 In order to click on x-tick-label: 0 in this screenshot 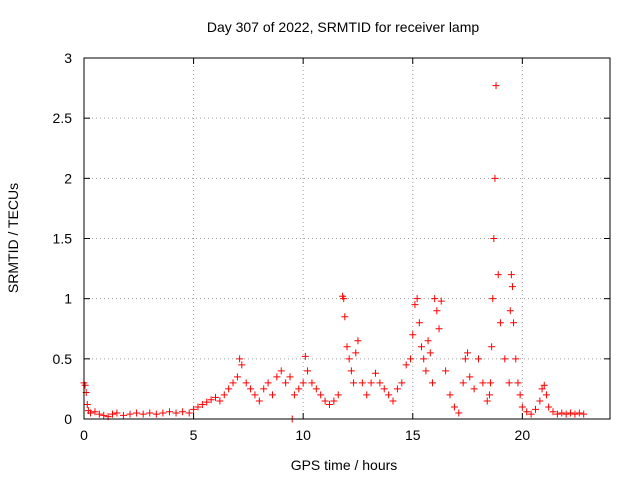, I will do `click(84, 435)`.